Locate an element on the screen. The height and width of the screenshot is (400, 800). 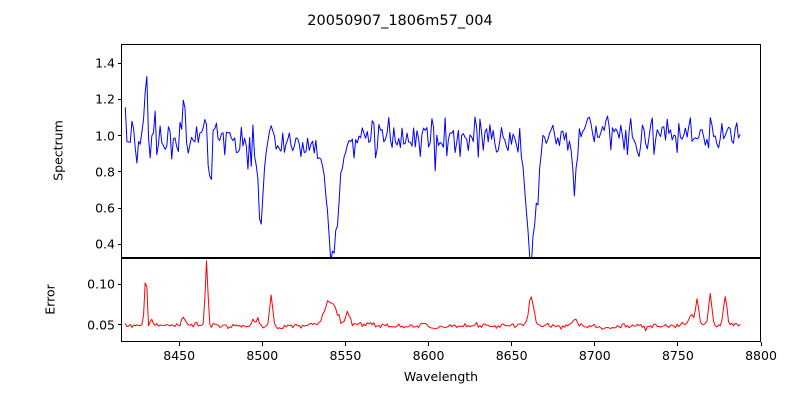
y-axis-label-error: Error is located at coordinates (50, 299).